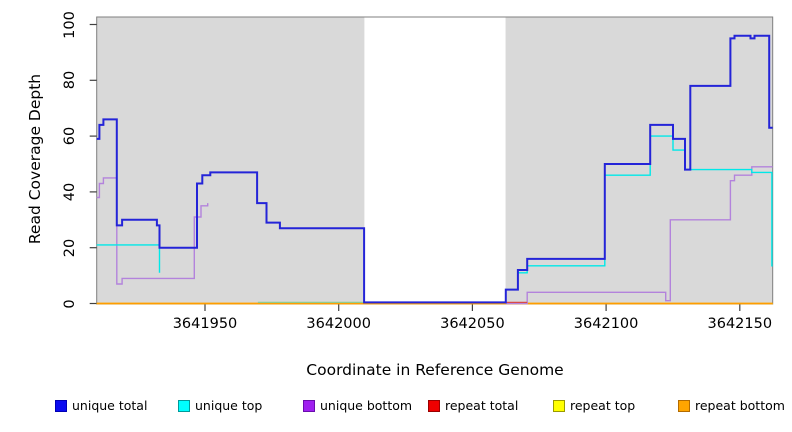 The height and width of the screenshot is (432, 792). Describe the element at coordinates (110, 405) in the screenshot. I see `legend-label: unique total` at that location.